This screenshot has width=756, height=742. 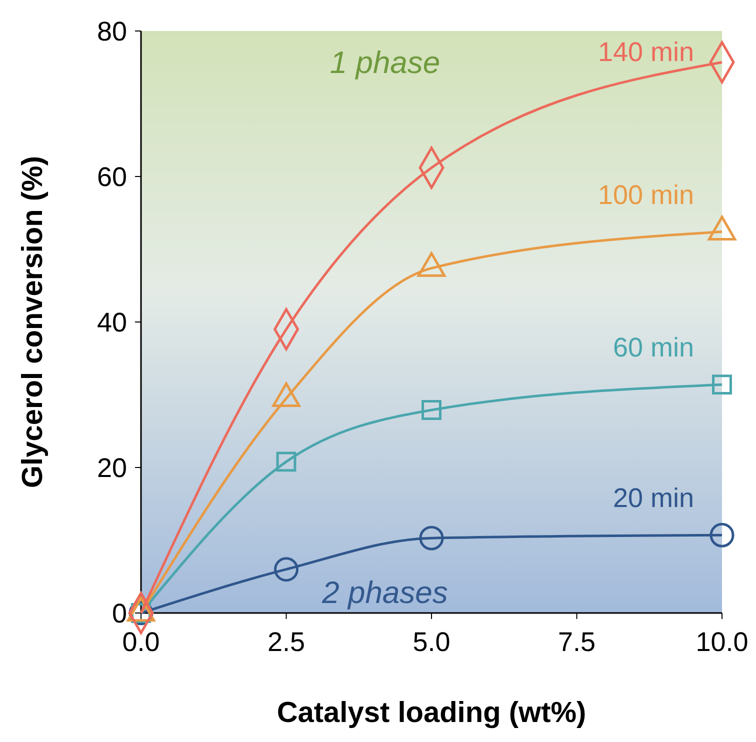 What do you see at coordinates (111, 177) in the screenshot?
I see `y-tick-label: 60` at bounding box center [111, 177].